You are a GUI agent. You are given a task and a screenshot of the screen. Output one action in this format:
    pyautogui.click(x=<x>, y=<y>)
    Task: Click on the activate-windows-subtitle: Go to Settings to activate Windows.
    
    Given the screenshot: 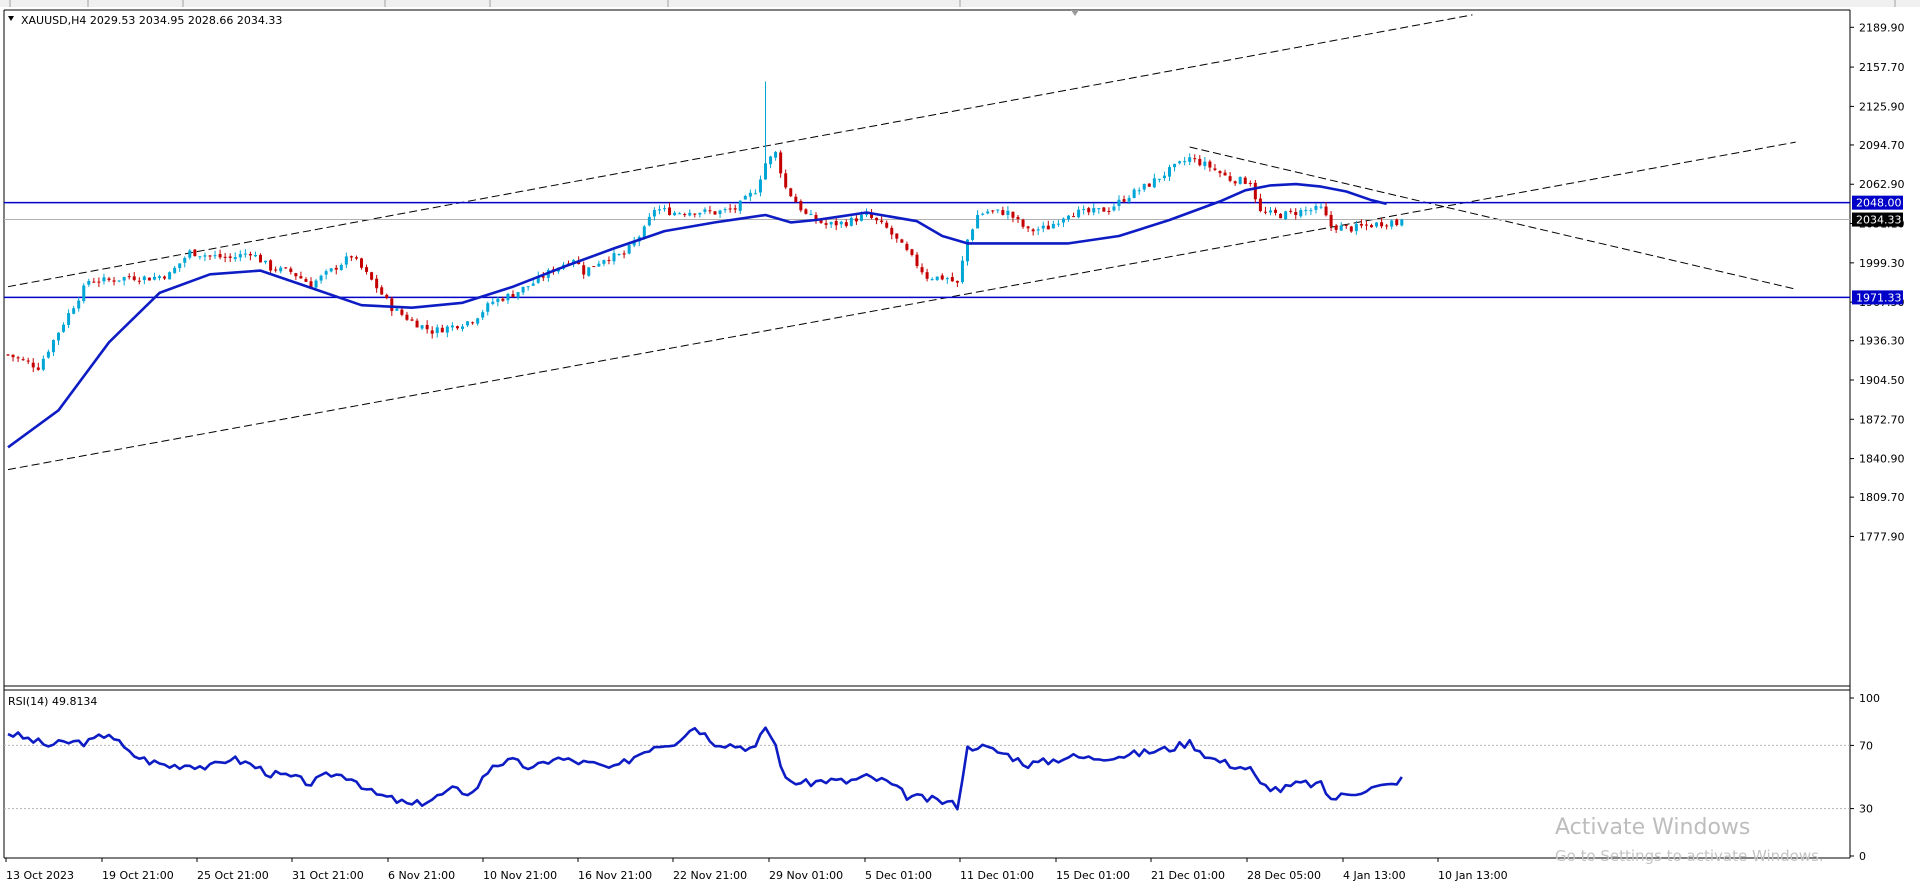 What is the action you would take?
    pyautogui.click(x=1689, y=856)
    